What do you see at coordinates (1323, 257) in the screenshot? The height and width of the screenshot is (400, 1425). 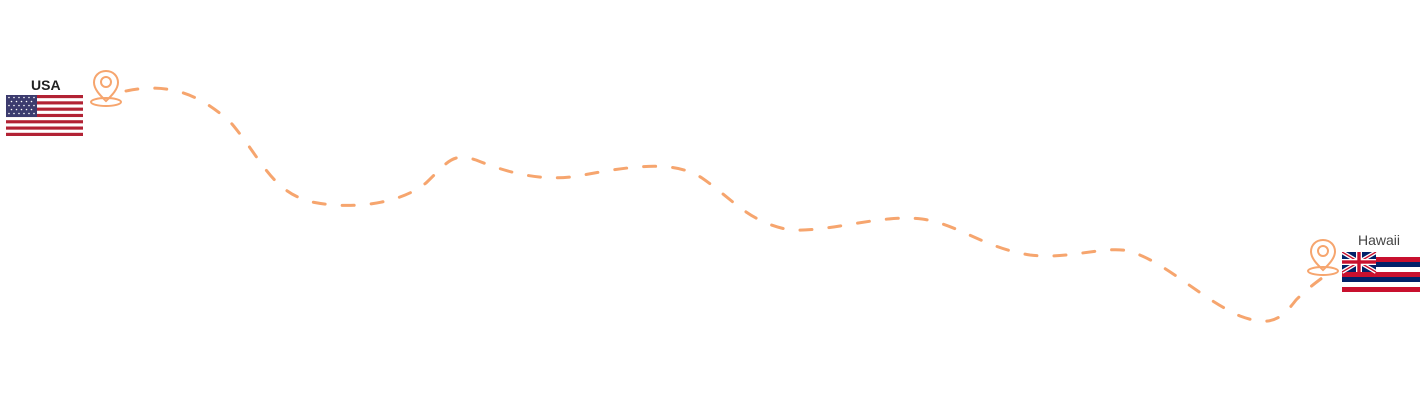 I see `destination-map-pin-icon` at bounding box center [1323, 257].